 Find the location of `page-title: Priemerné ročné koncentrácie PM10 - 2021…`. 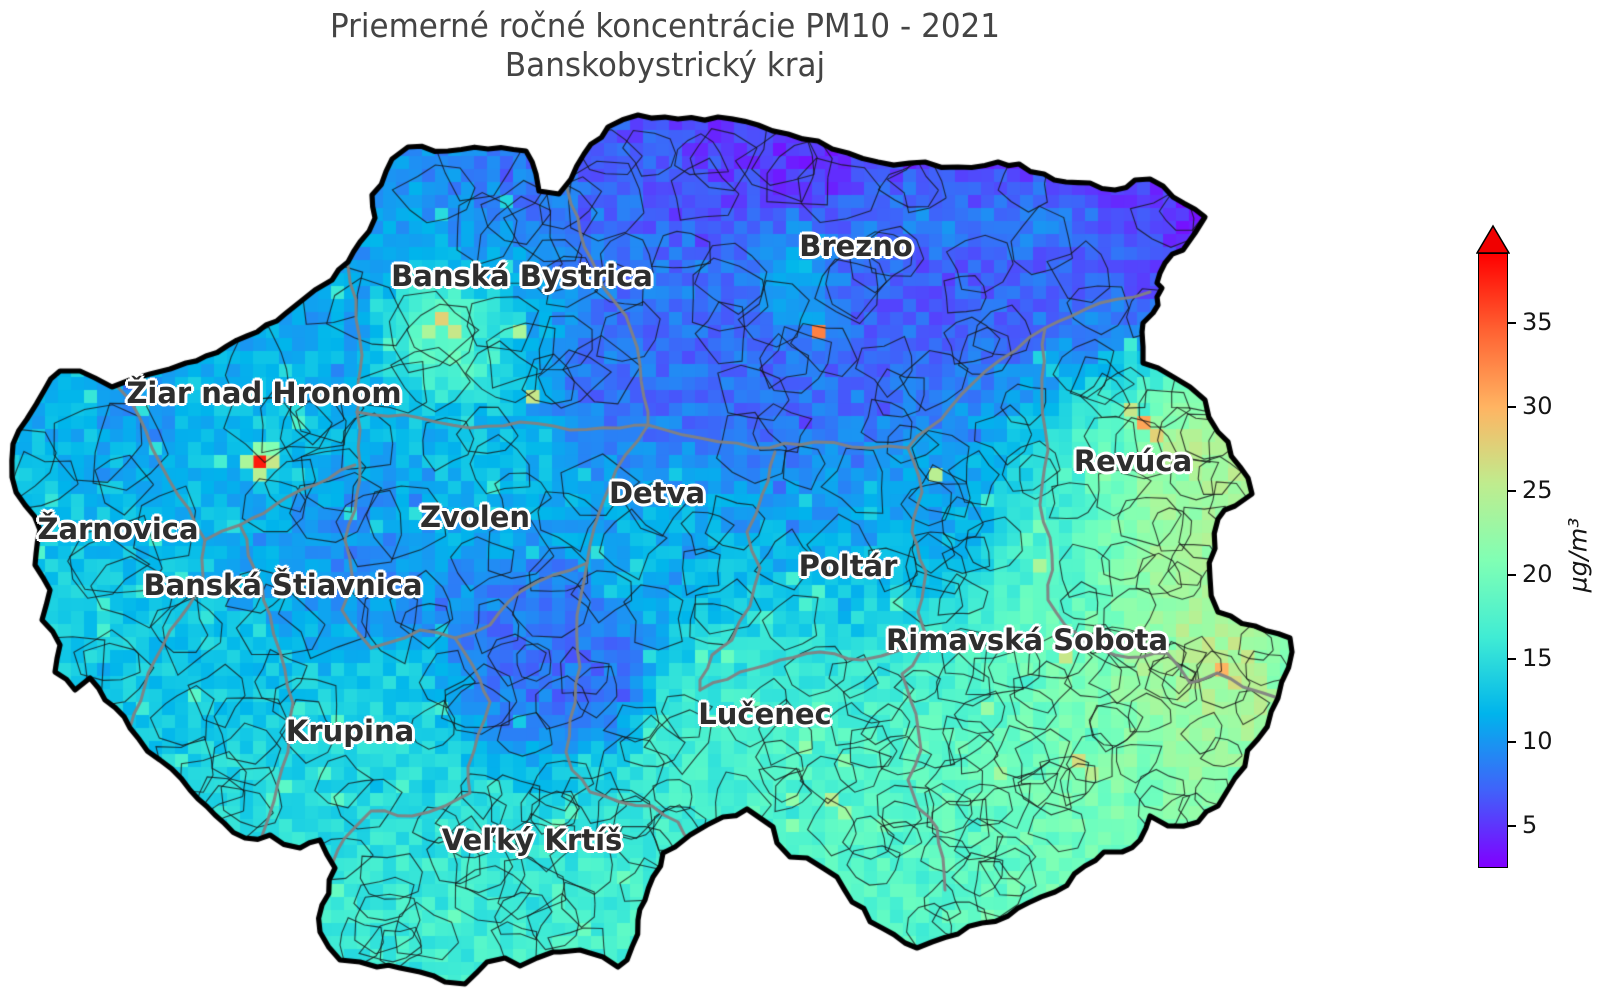

page-title: Priemerné ročné koncentrácie PM10 - 2021… is located at coordinates (665, 45).